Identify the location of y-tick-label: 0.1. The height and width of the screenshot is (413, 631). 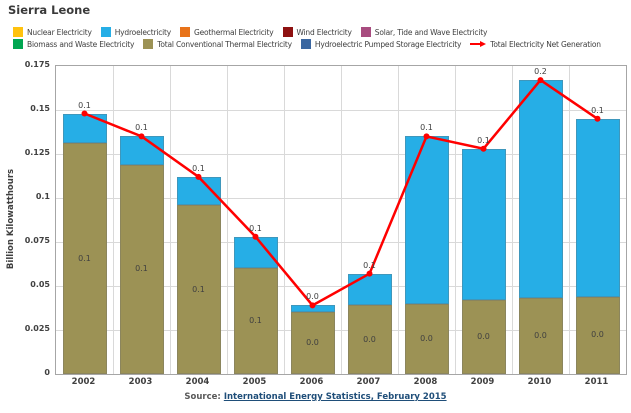
(42, 196).